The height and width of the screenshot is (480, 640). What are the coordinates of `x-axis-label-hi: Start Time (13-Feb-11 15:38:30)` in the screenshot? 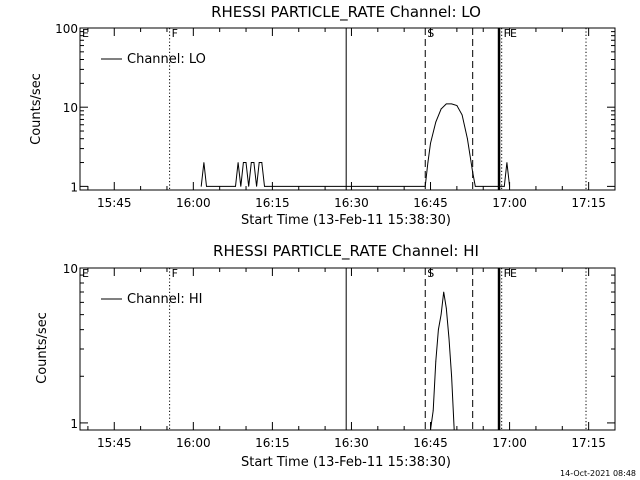 It's located at (346, 462).